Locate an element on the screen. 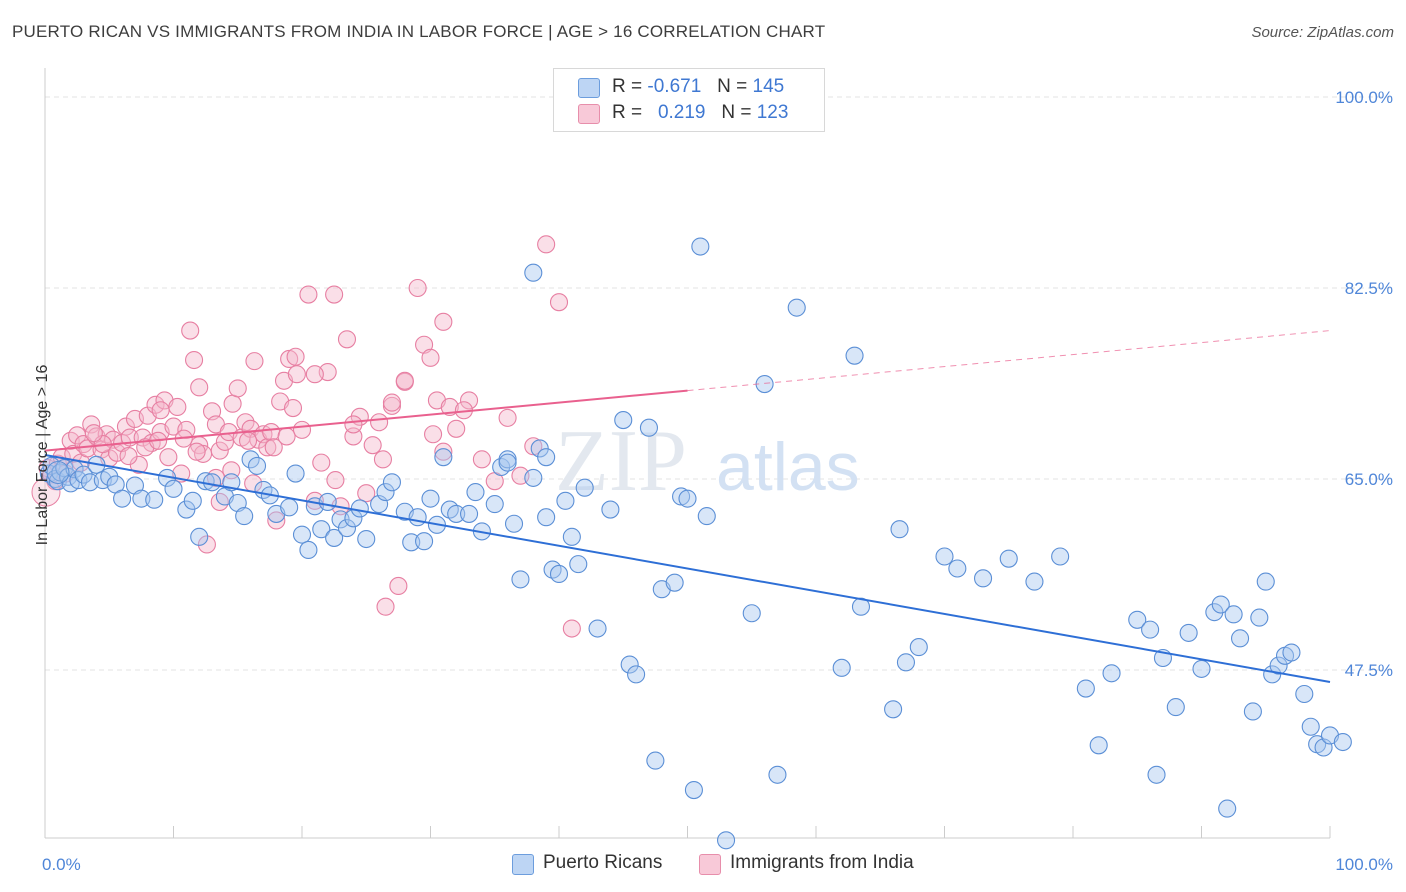 Image resolution: width=1406 pixels, height=892 pixels. legend-label: Puerto Ricans is located at coordinates (603, 862).